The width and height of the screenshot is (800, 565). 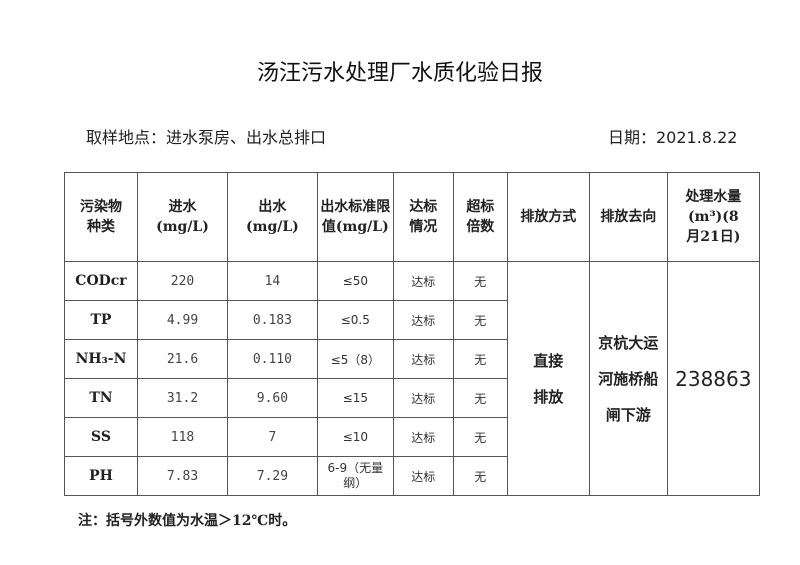 I want to click on header-method: 排放方式, so click(x=548, y=217).